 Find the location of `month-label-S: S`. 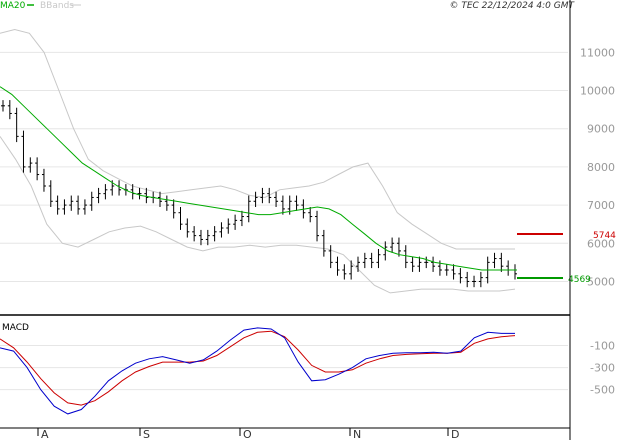

month-label-S: S is located at coordinates (146, 434).